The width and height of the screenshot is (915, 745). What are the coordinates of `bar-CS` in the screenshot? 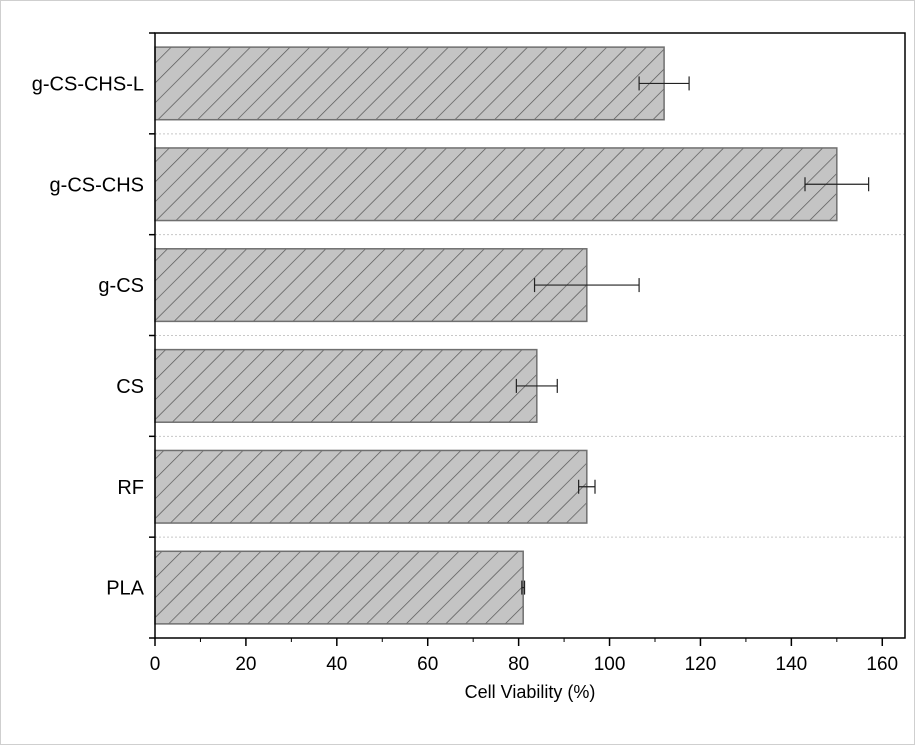 It's located at (346, 385).